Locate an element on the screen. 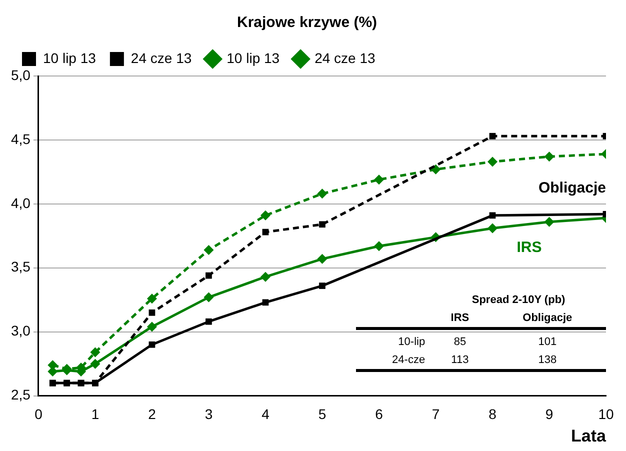  x-tick-label: 4 is located at coordinates (266, 414).